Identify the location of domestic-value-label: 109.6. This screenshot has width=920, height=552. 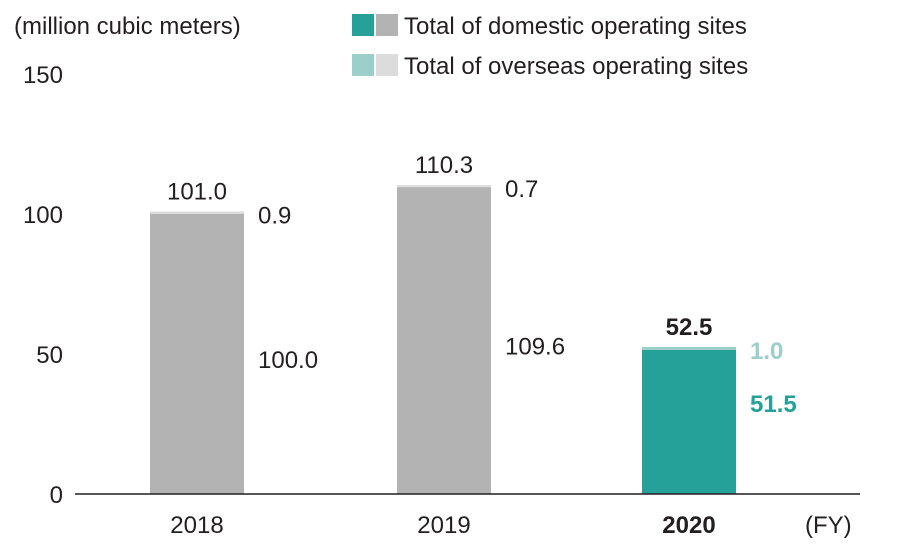
(535, 347).